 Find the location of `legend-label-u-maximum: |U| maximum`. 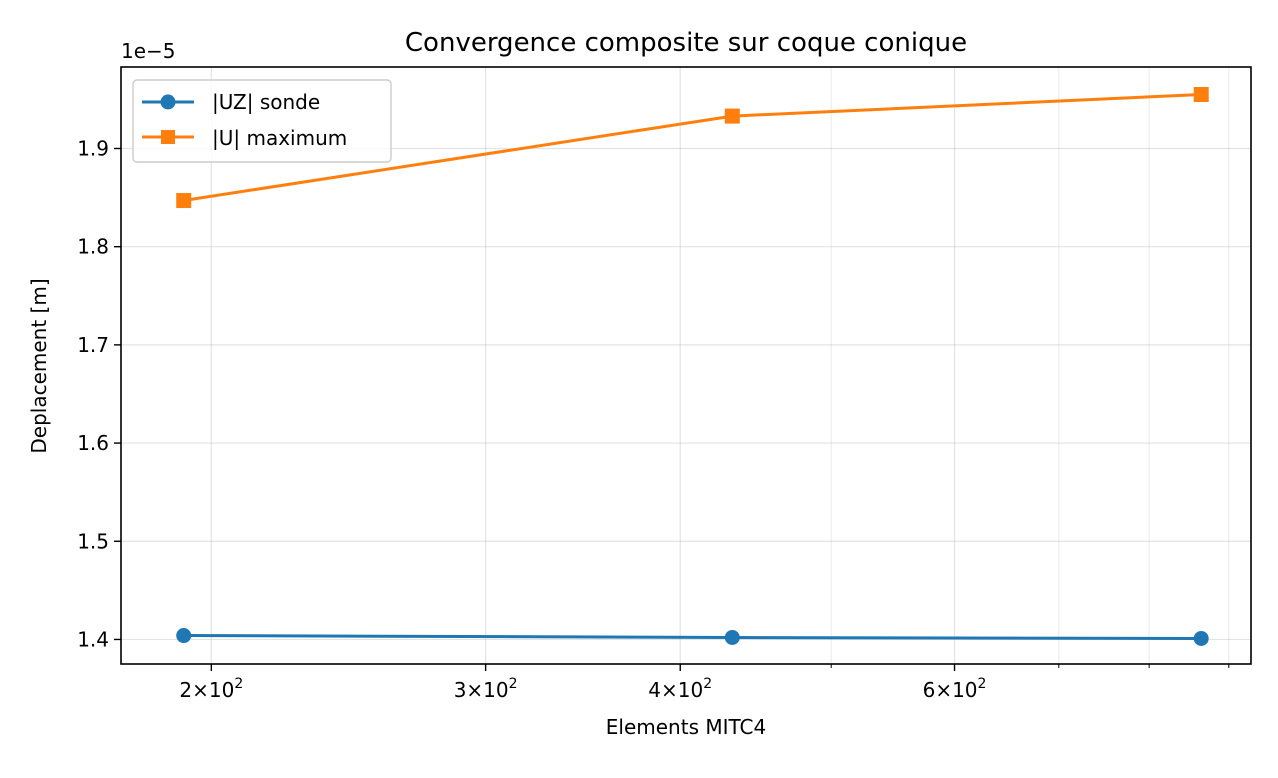

legend-label-u-maximum: |U| maximum is located at coordinates (279, 138).